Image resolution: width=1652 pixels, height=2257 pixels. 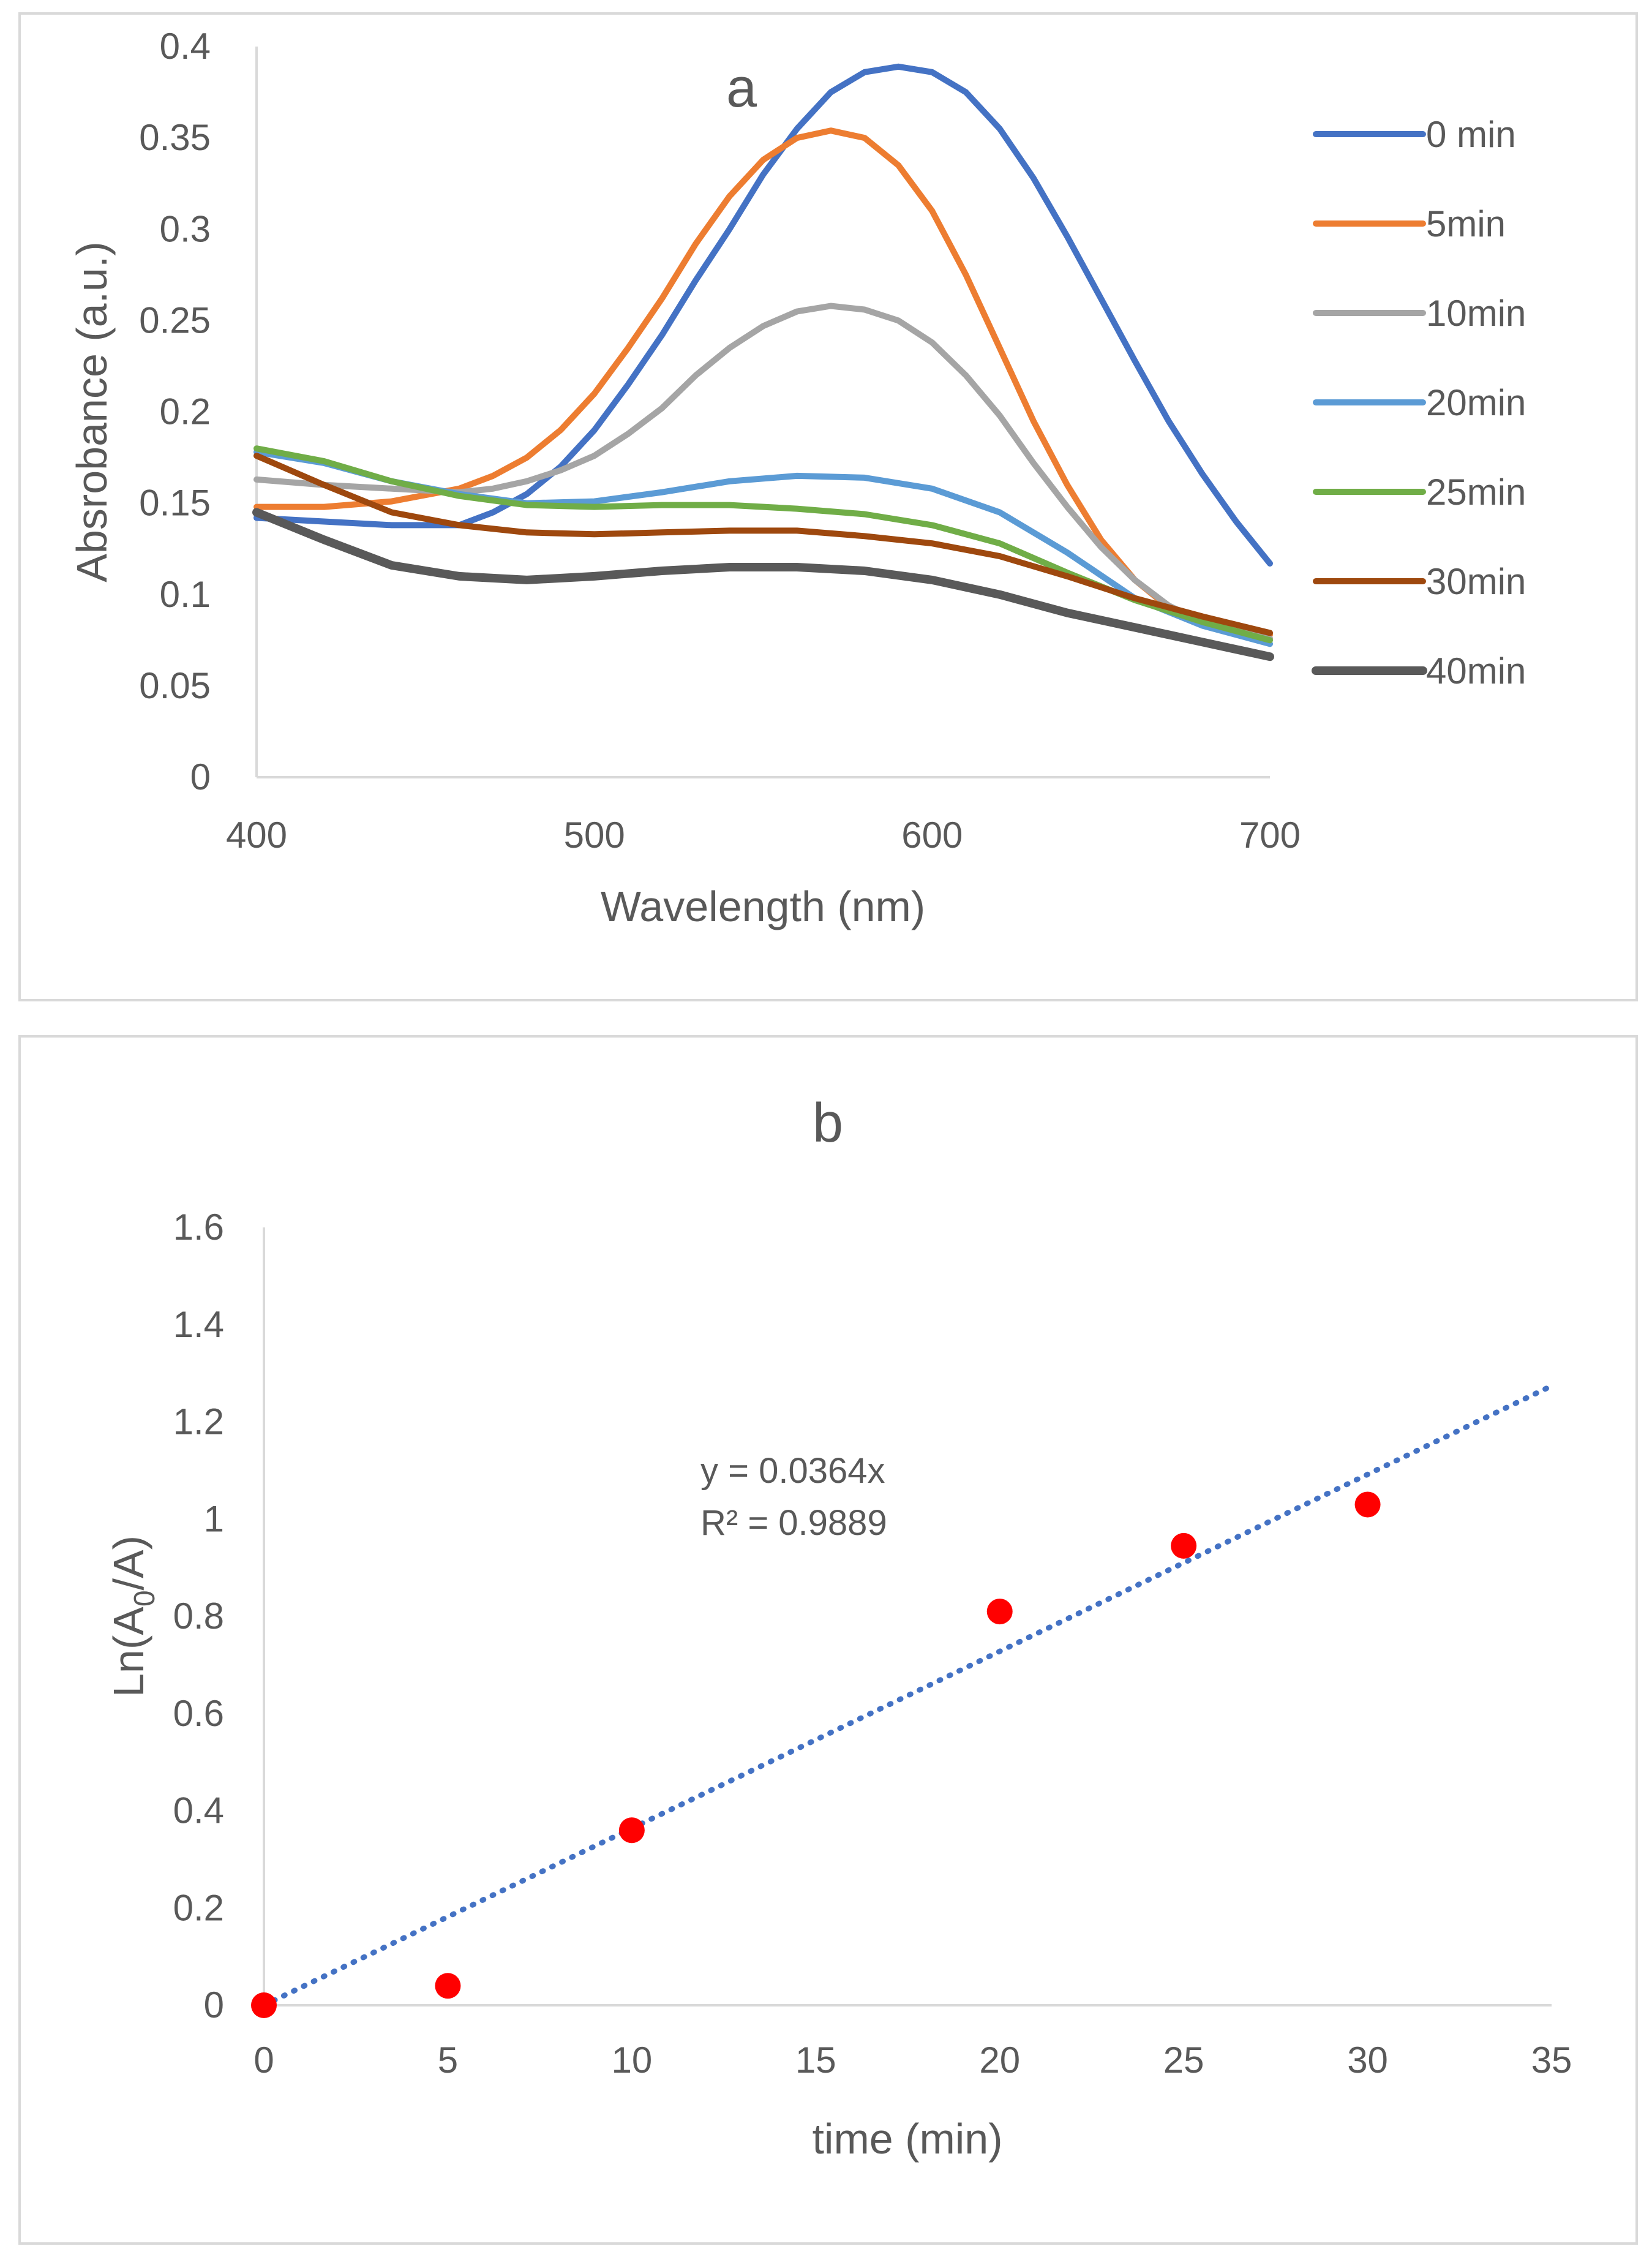 I want to click on y-axis-title-suffix: /A), so click(x=128, y=1562).